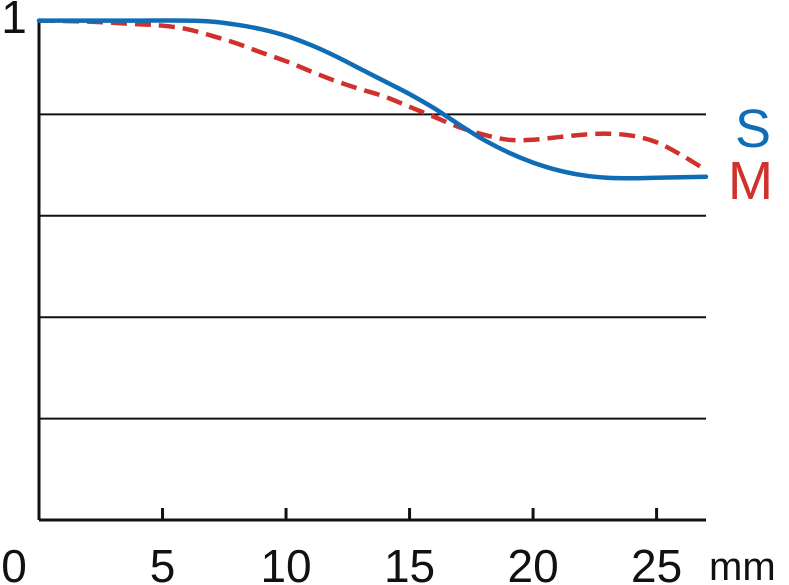 This screenshot has width=789, height=585. What do you see at coordinates (753, 129) in the screenshot?
I see `legend-label-s: S` at bounding box center [753, 129].